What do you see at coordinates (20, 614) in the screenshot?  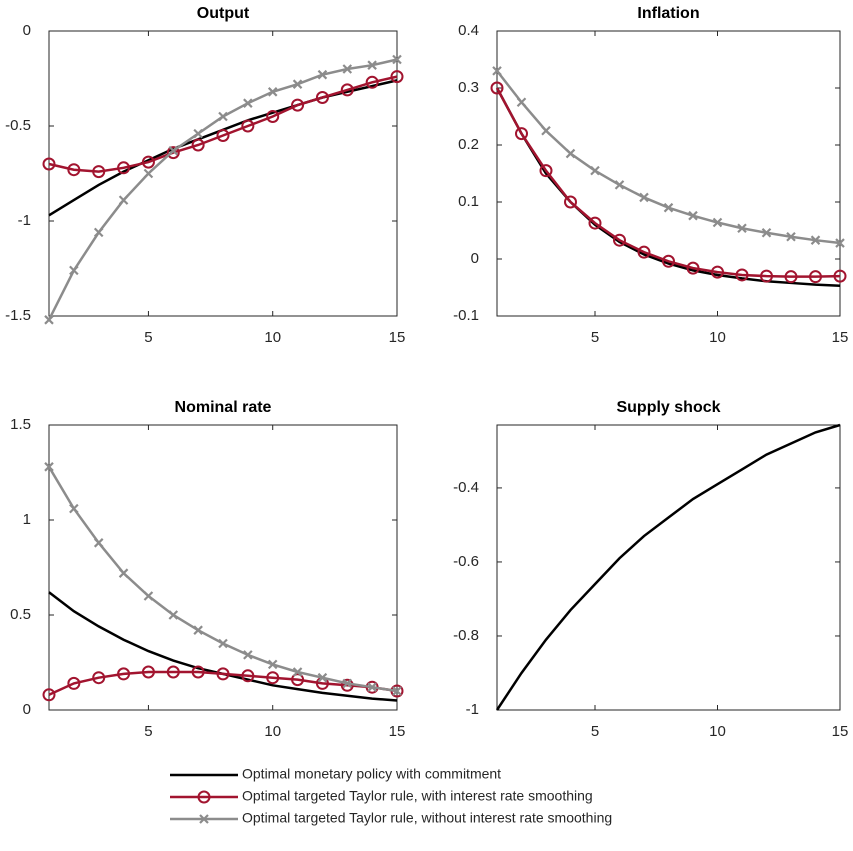 I see `y-tick-label: 0.5` at bounding box center [20, 614].